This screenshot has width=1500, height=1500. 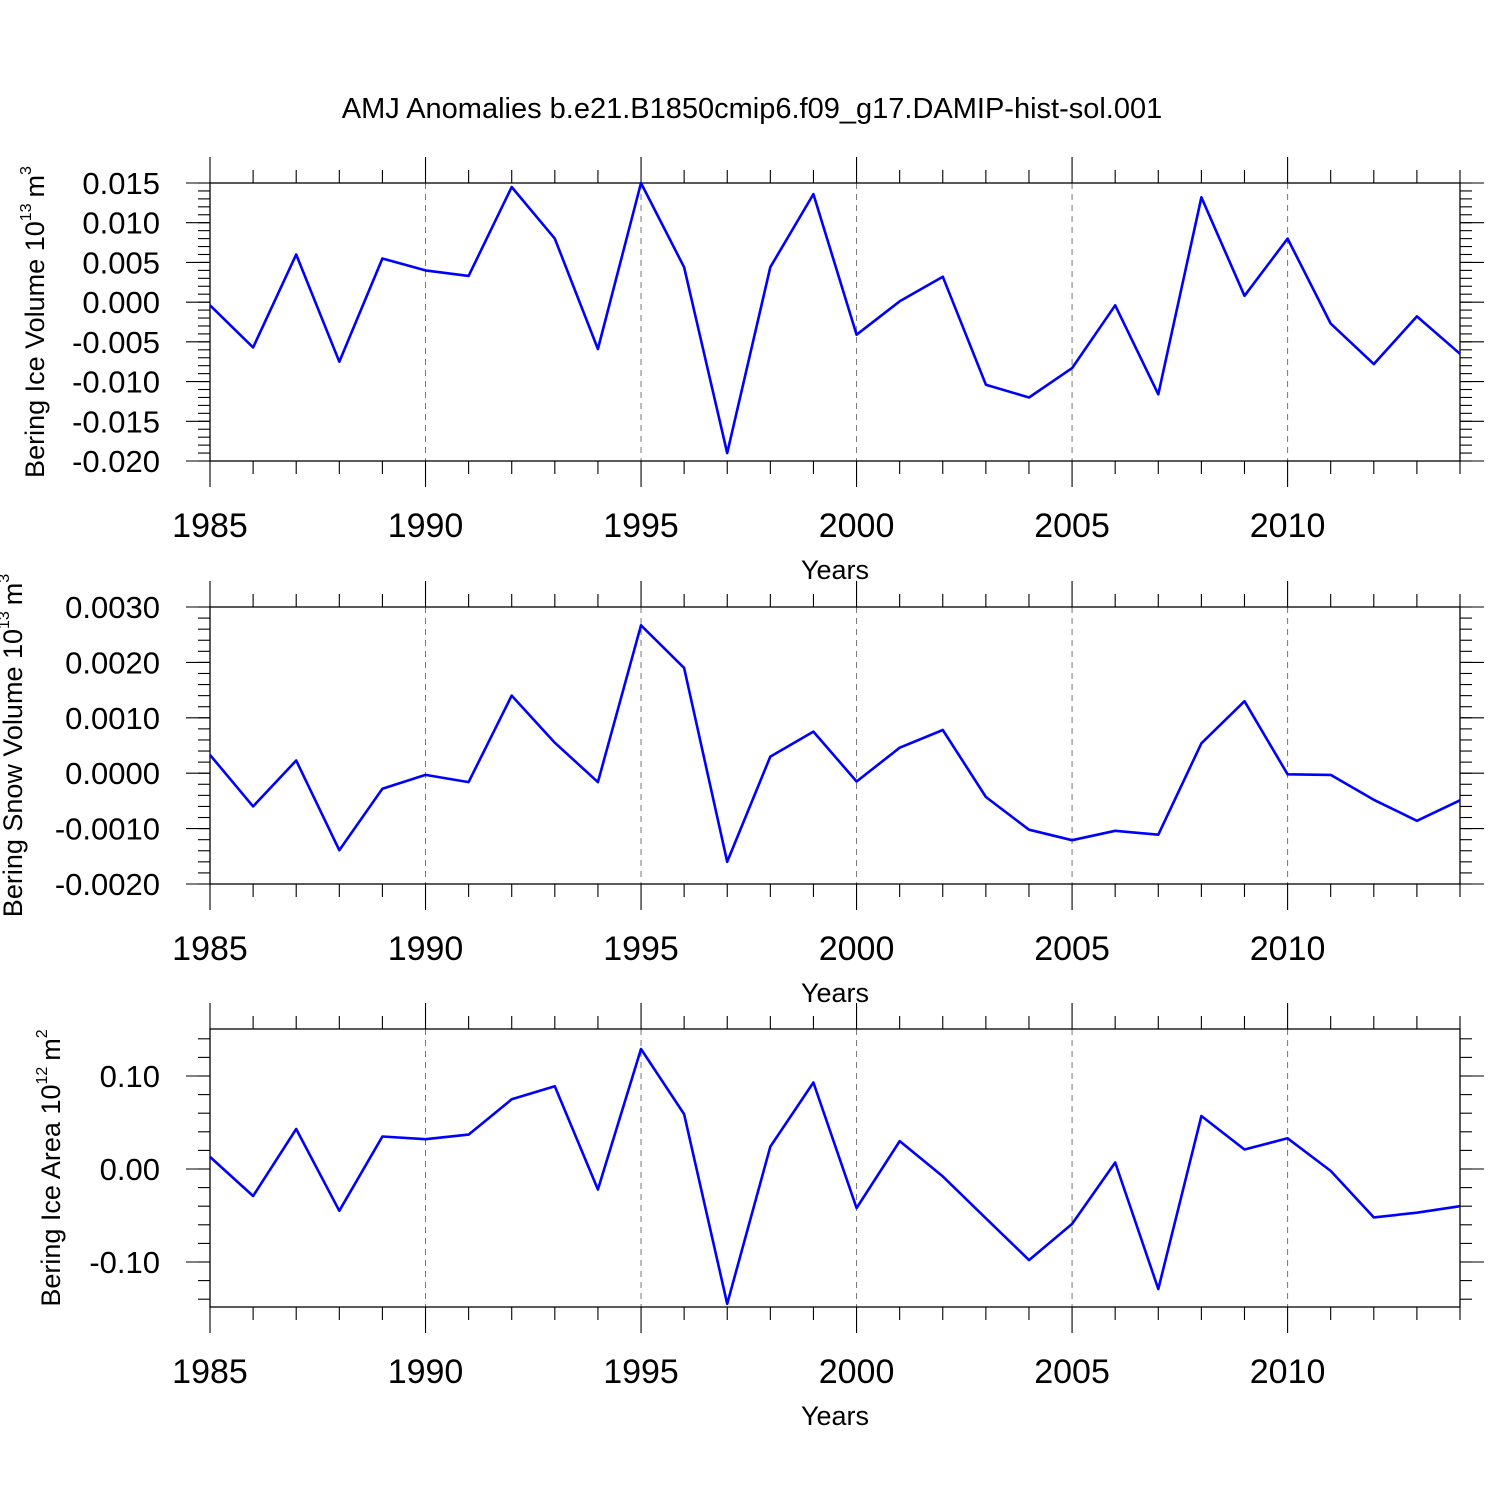 What do you see at coordinates (116, 421) in the screenshot?
I see `y-tick-label: -0.015` at bounding box center [116, 421].